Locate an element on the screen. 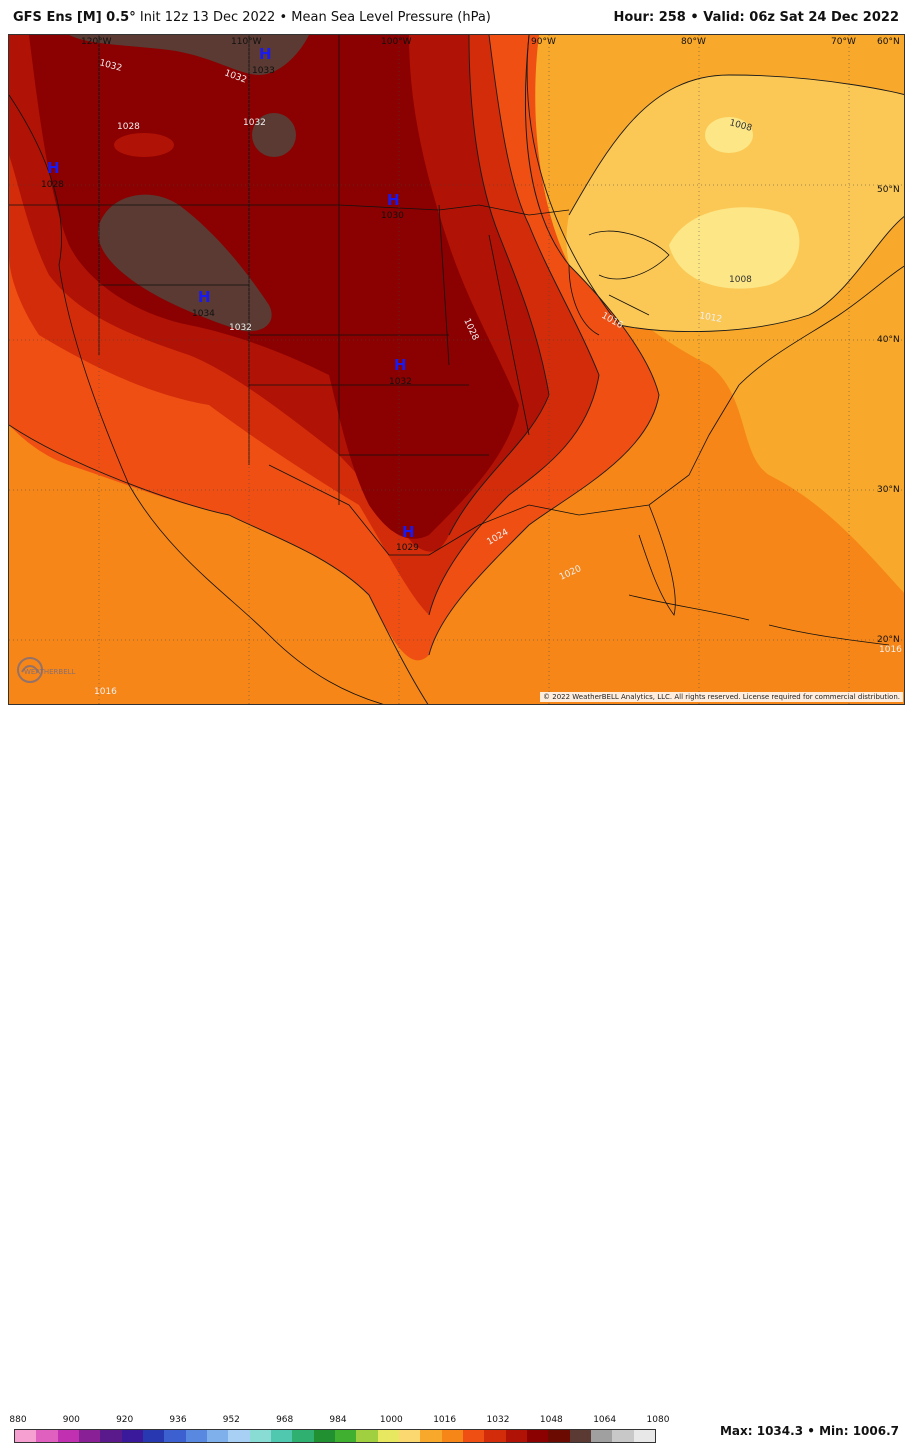 The width and height of the screenshot is (913, 1443). lon-label-120w: 120°W is located at coordinates (96, 42).